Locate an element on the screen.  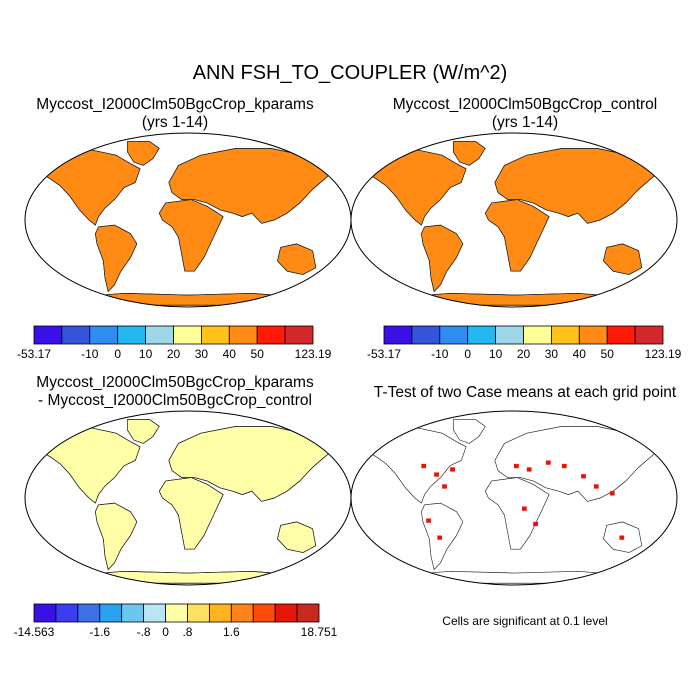
map-ttest-continents is located at coordinates (509, 502).